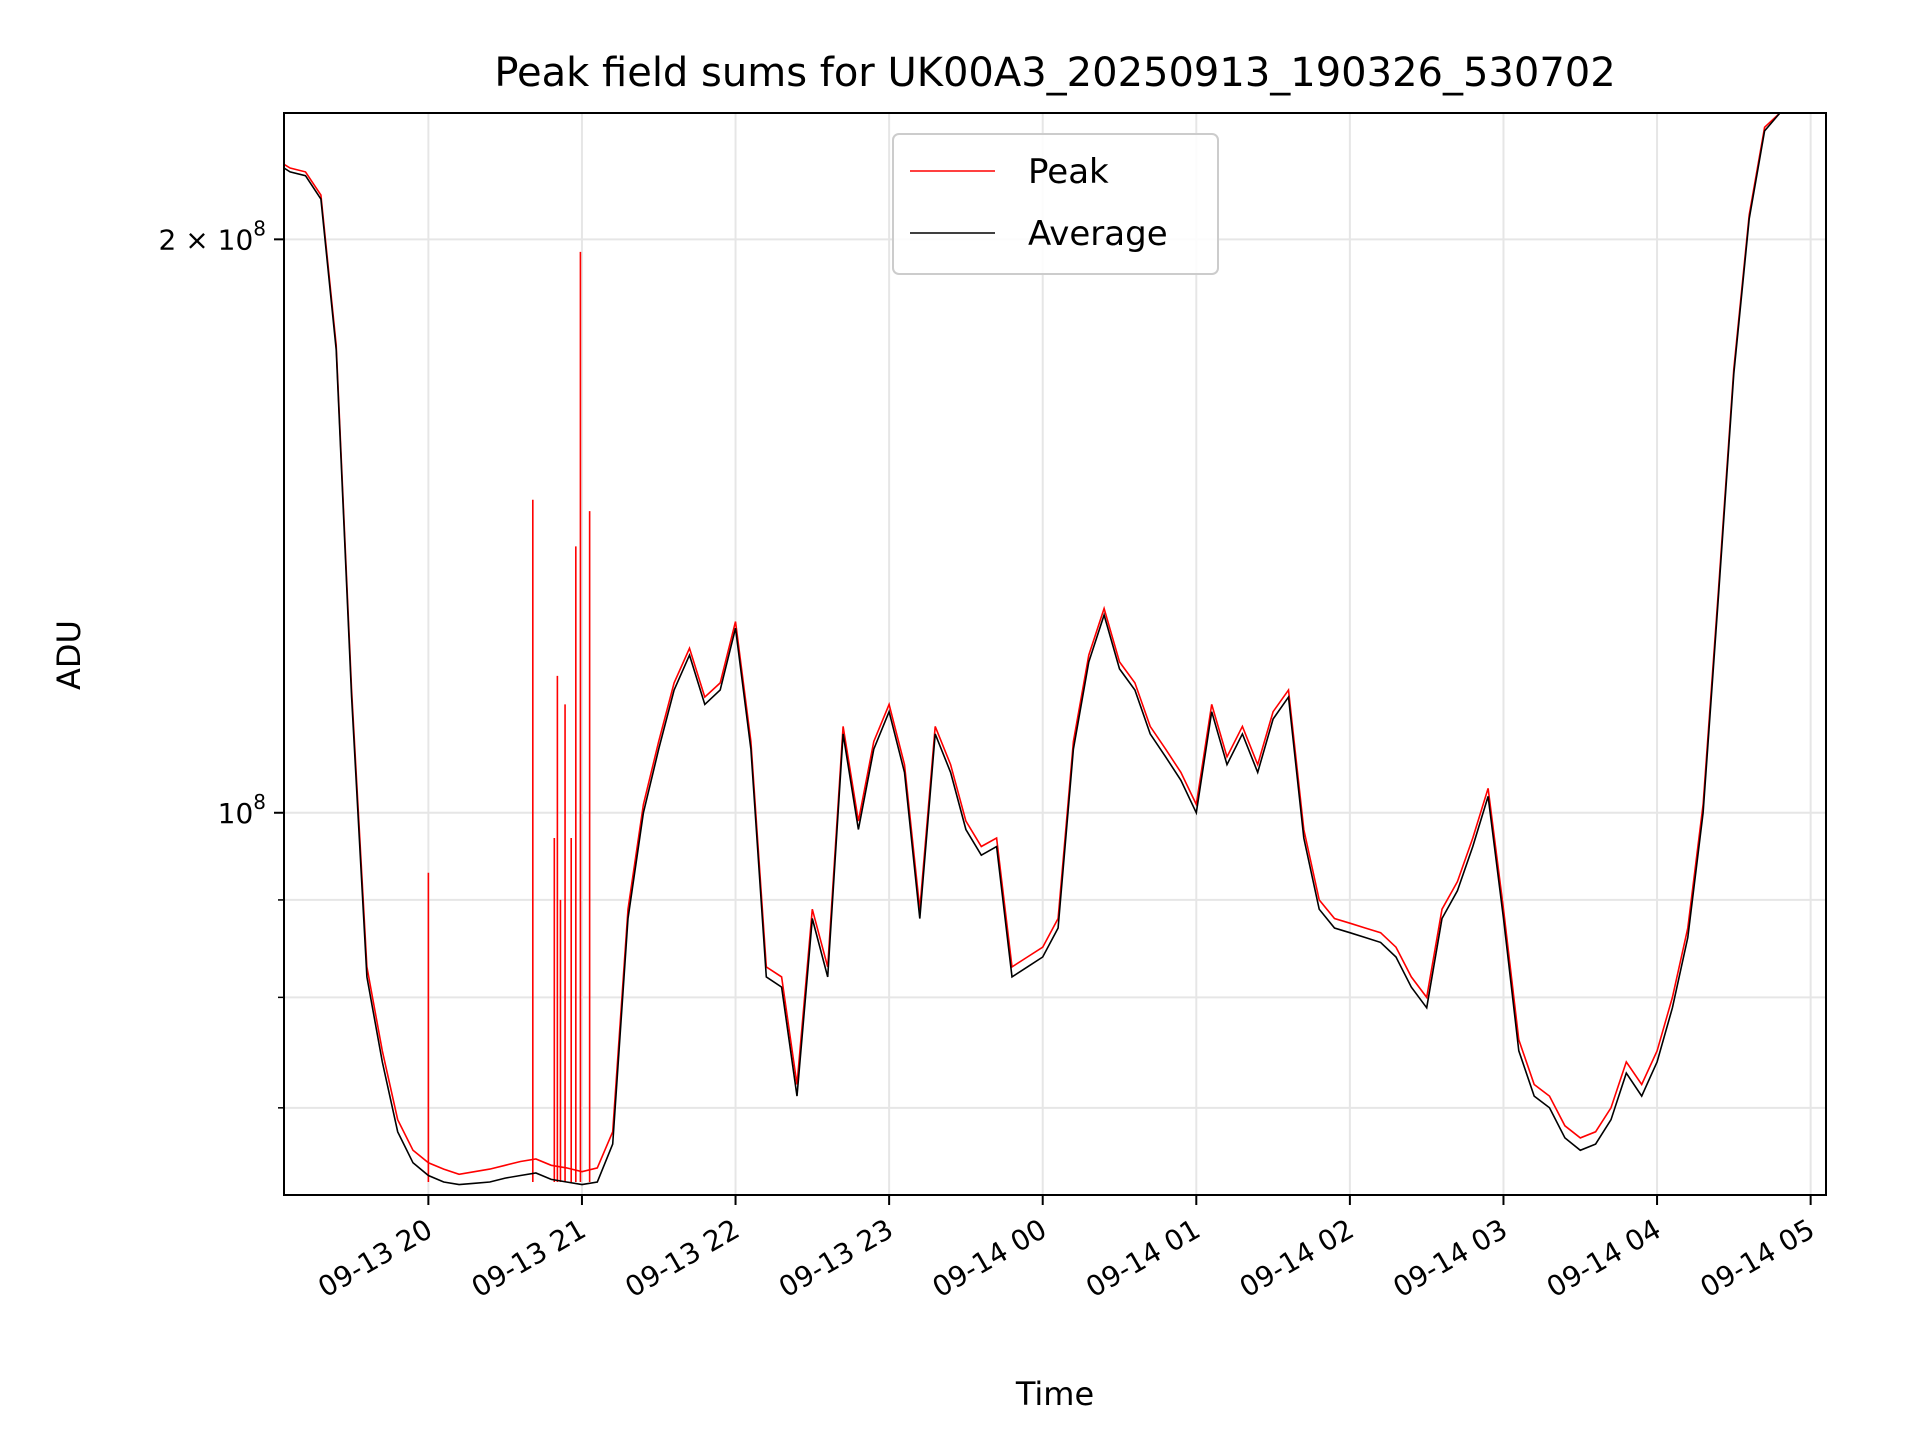 Image resolution: width=1920 pixels, height=1440 pixels. I want to click on legend: Peak Average, so click(1055, 204).